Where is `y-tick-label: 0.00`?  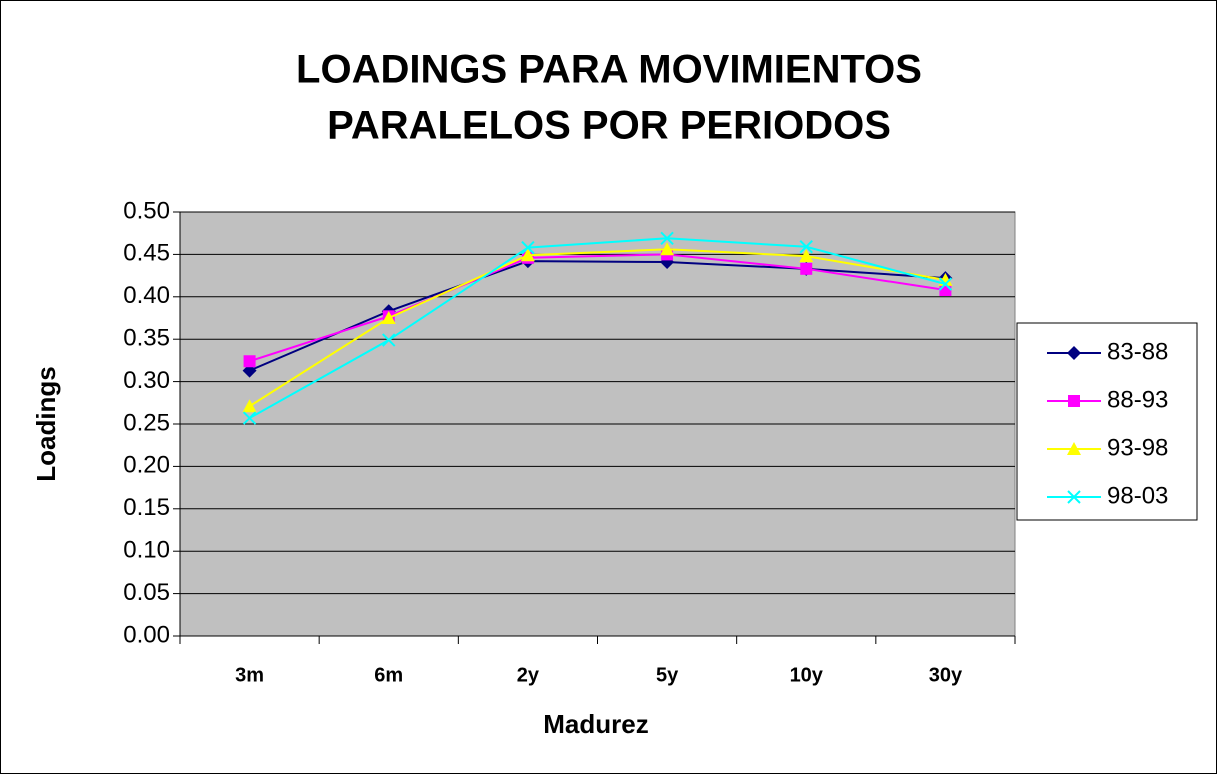 y-tick-label: 0.00 is located at coordinates (146, 634).